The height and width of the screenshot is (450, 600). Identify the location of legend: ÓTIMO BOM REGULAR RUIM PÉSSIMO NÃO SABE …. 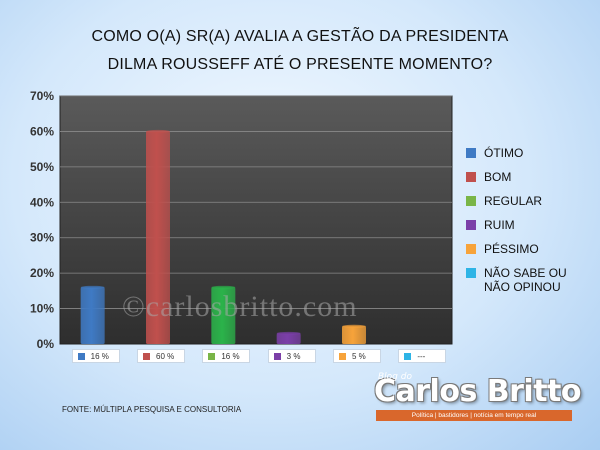
(531, 225).